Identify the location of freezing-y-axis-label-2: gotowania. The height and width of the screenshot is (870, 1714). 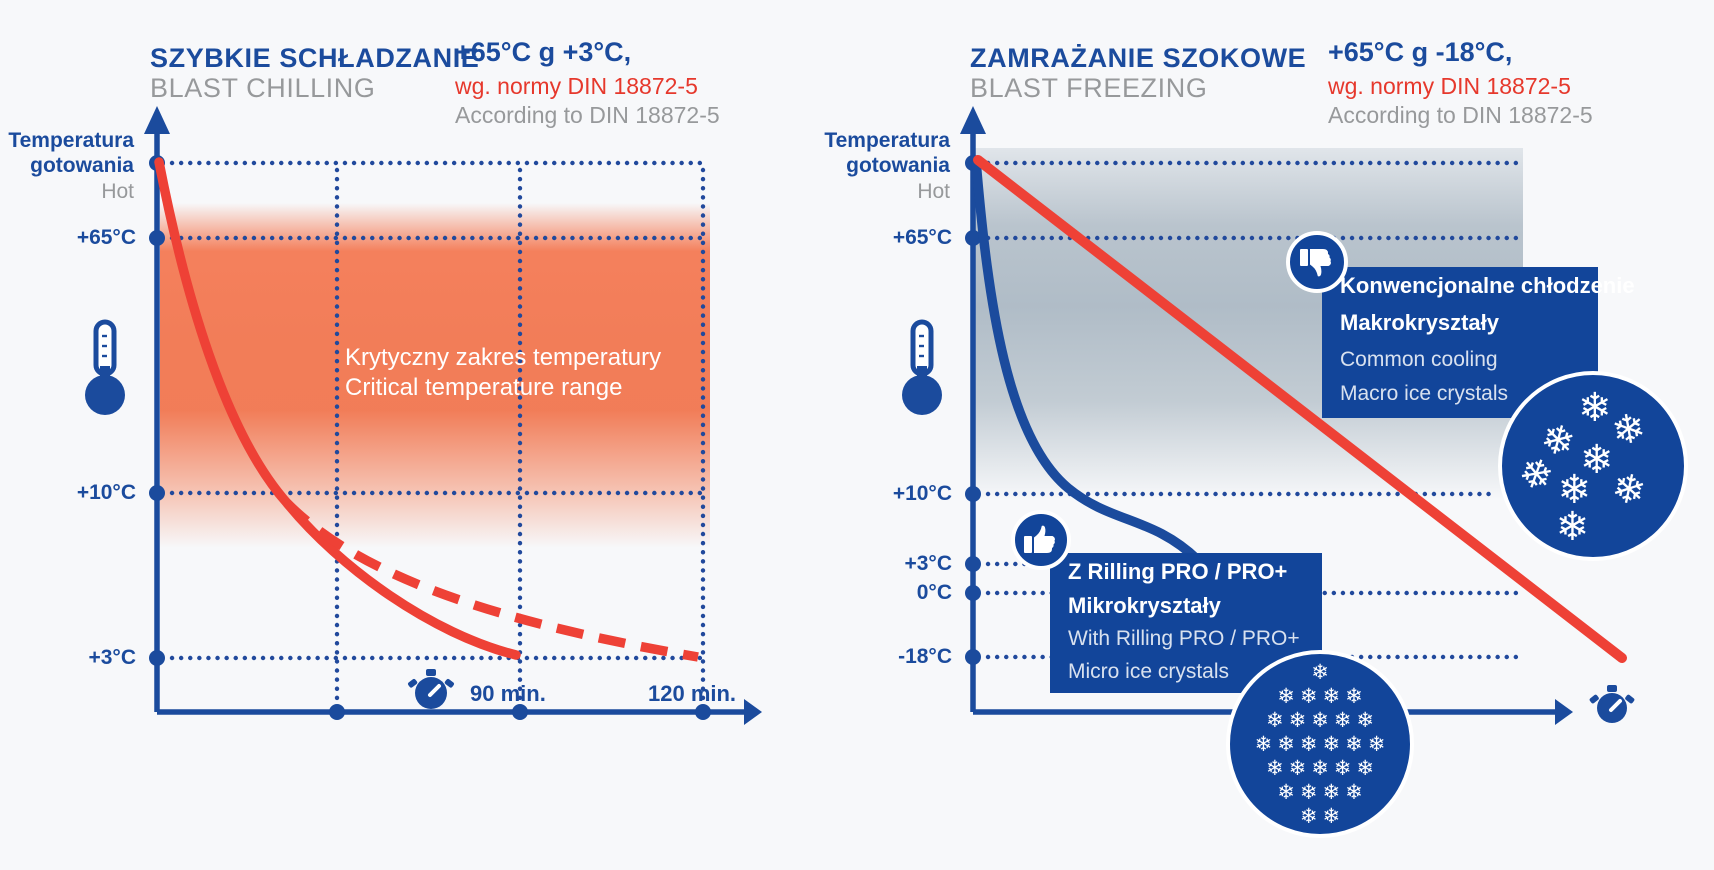
(898, 165).